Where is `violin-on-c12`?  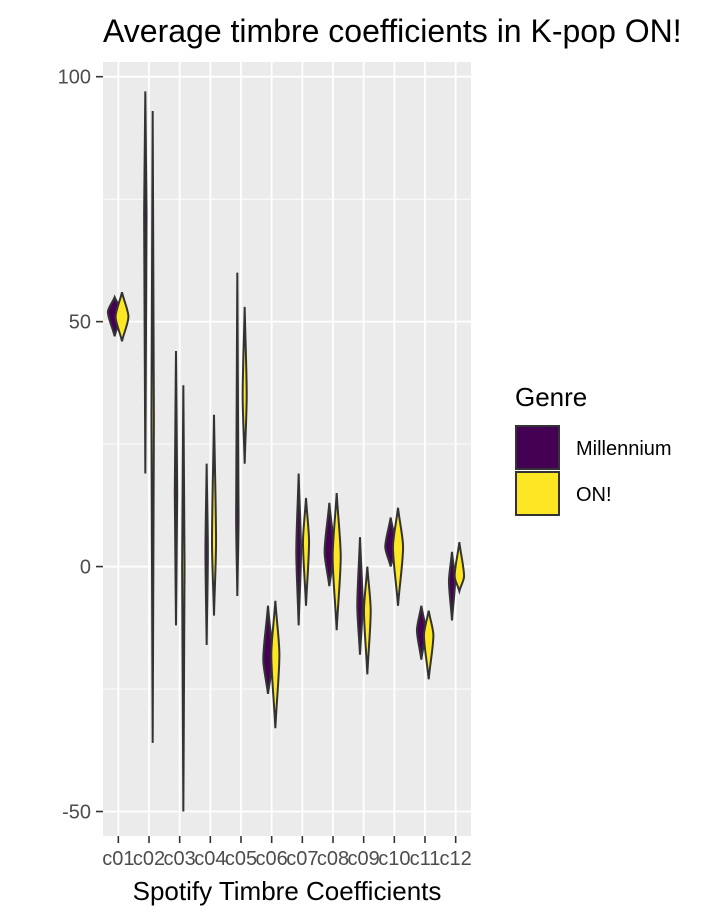 violin-on-c12 is located at coordinates (459, 568).